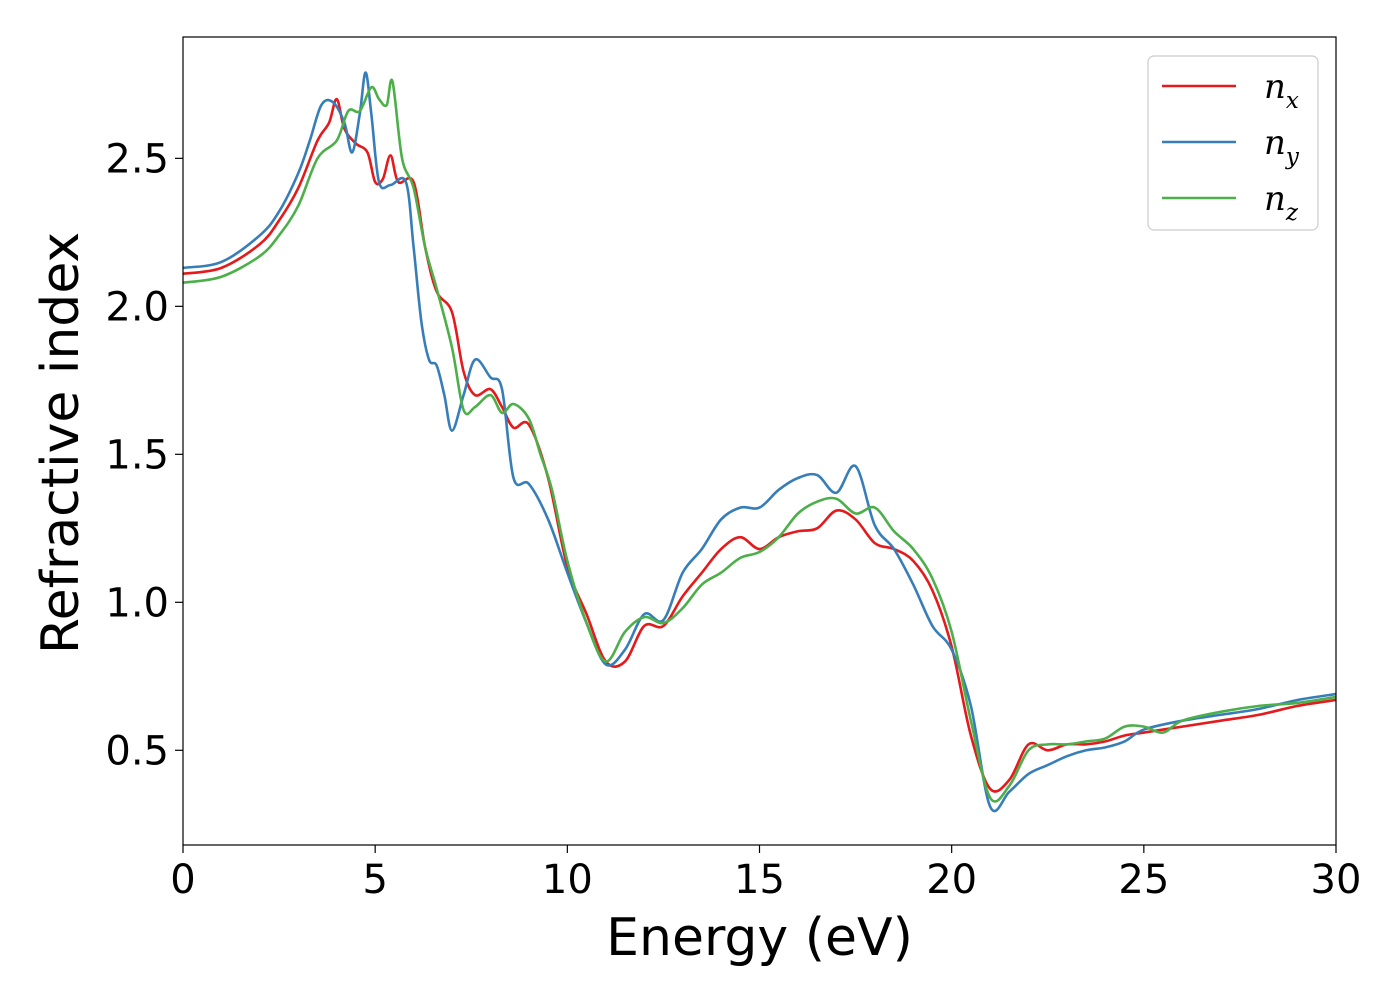  What do you see at coordinates (182, 880) in the screenshot?
I see `x-tick-label: 0` at bounding box center [182, 880].